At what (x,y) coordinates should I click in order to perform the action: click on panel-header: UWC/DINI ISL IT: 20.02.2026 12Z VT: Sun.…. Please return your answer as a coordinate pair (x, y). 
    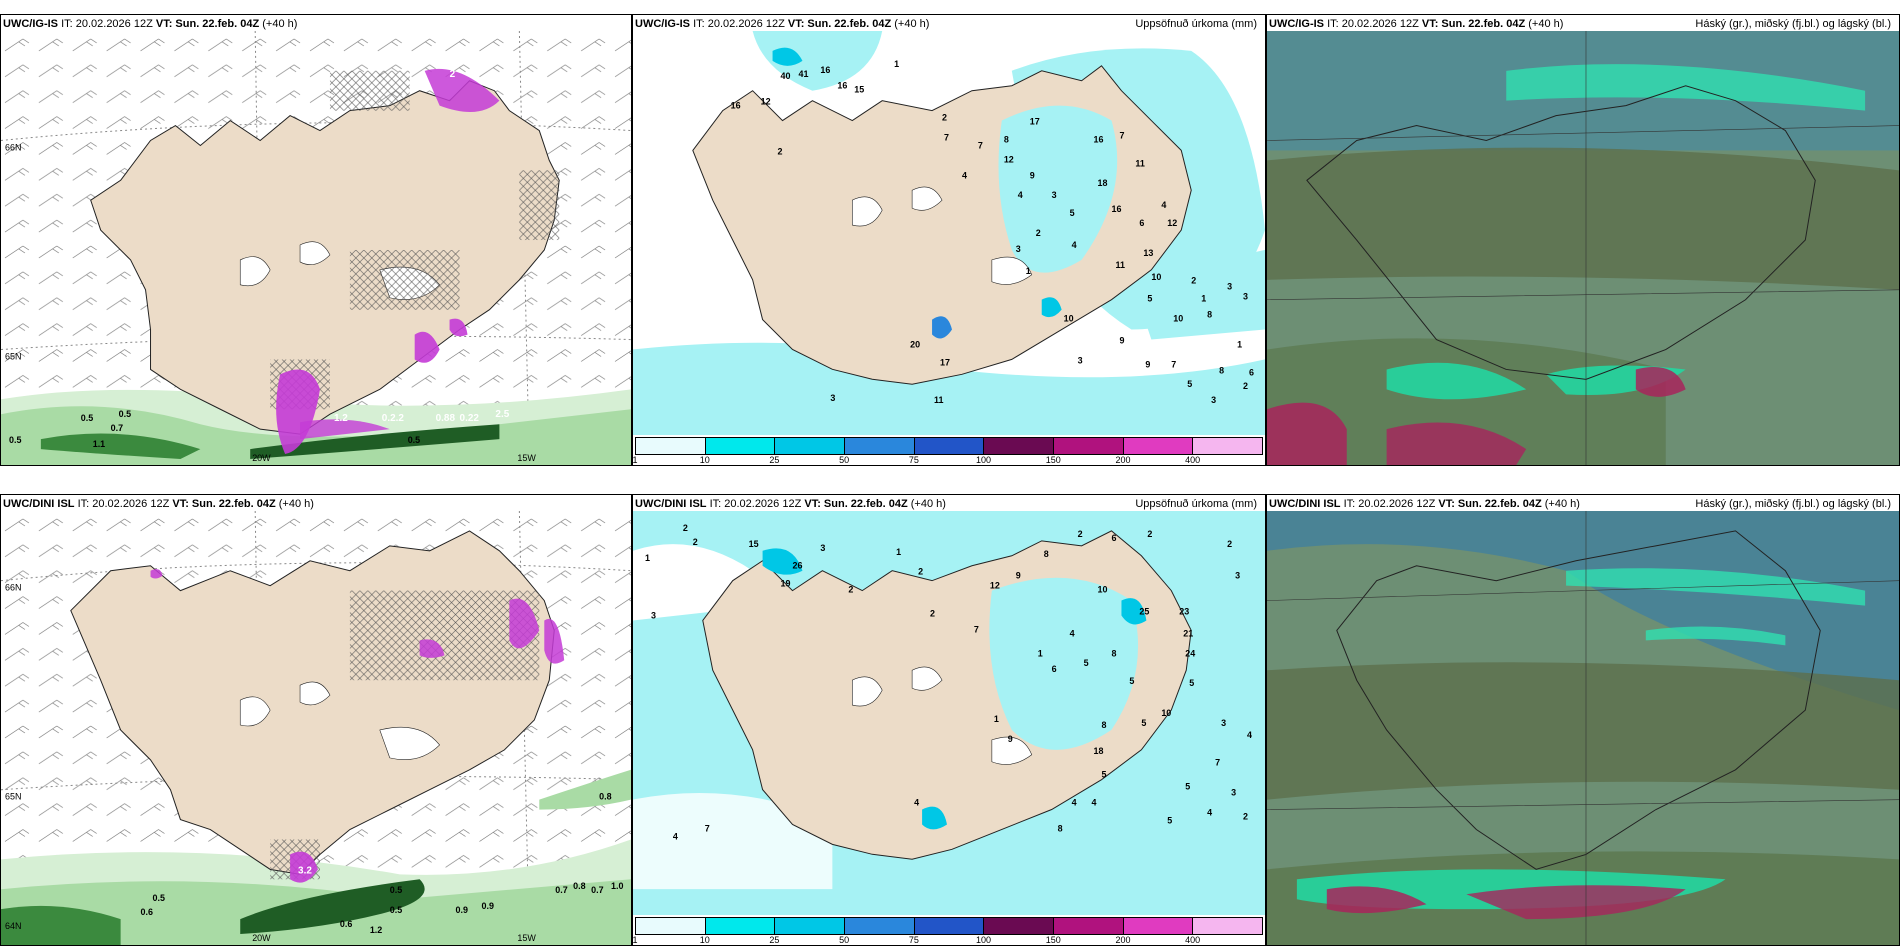
    Looking at the image, I should click on (948, 504).